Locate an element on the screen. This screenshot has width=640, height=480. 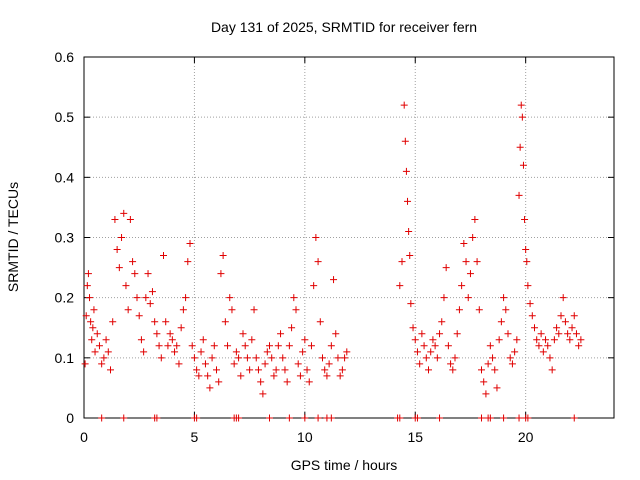
y-axis-label: SRMTID / TECUs is located at coordinates (13, 237).